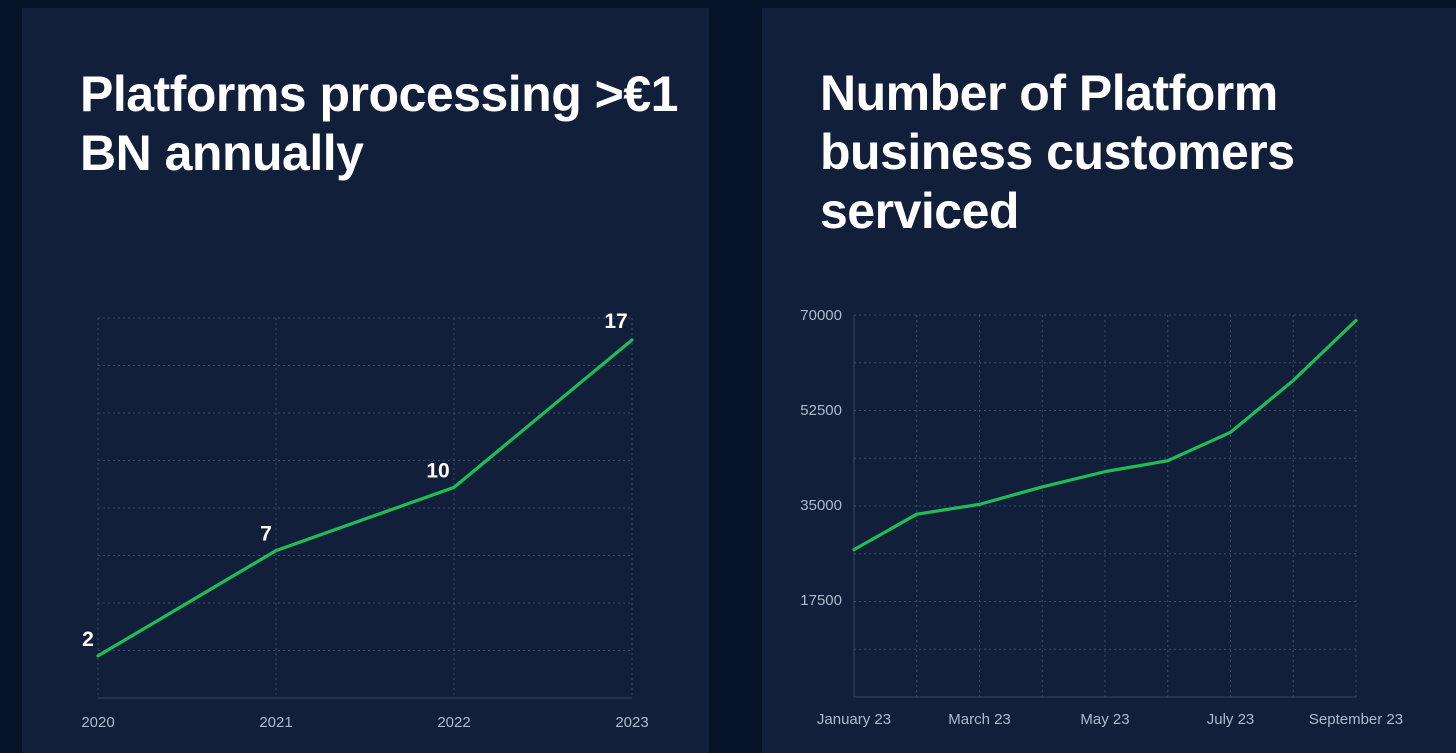 This screenshot has height=753, width=1456. Describe the element at coordinates (88, 639) in the screenshot. I see `data-label: 2` at that location.